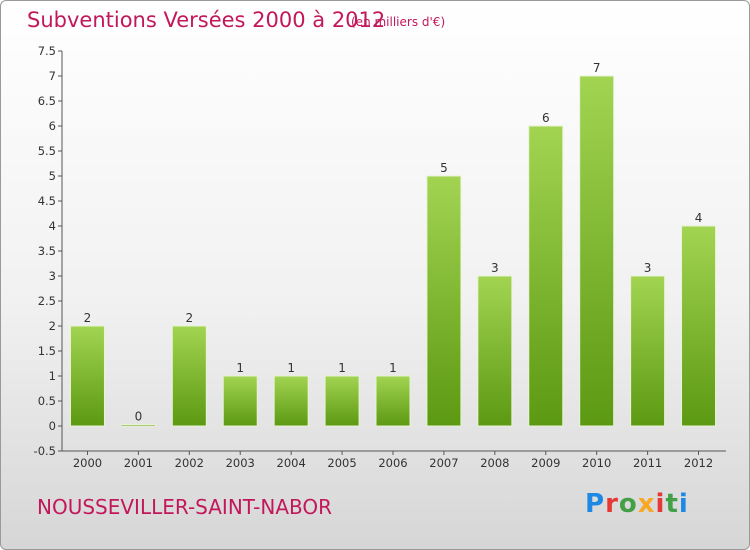 Image resolution: width=750 pixels, height=550 pixels. What do you see at coordinates (596, 463) in the screenshot?
I see `x-tick-label: 2010` at bounding box center [596, 463].